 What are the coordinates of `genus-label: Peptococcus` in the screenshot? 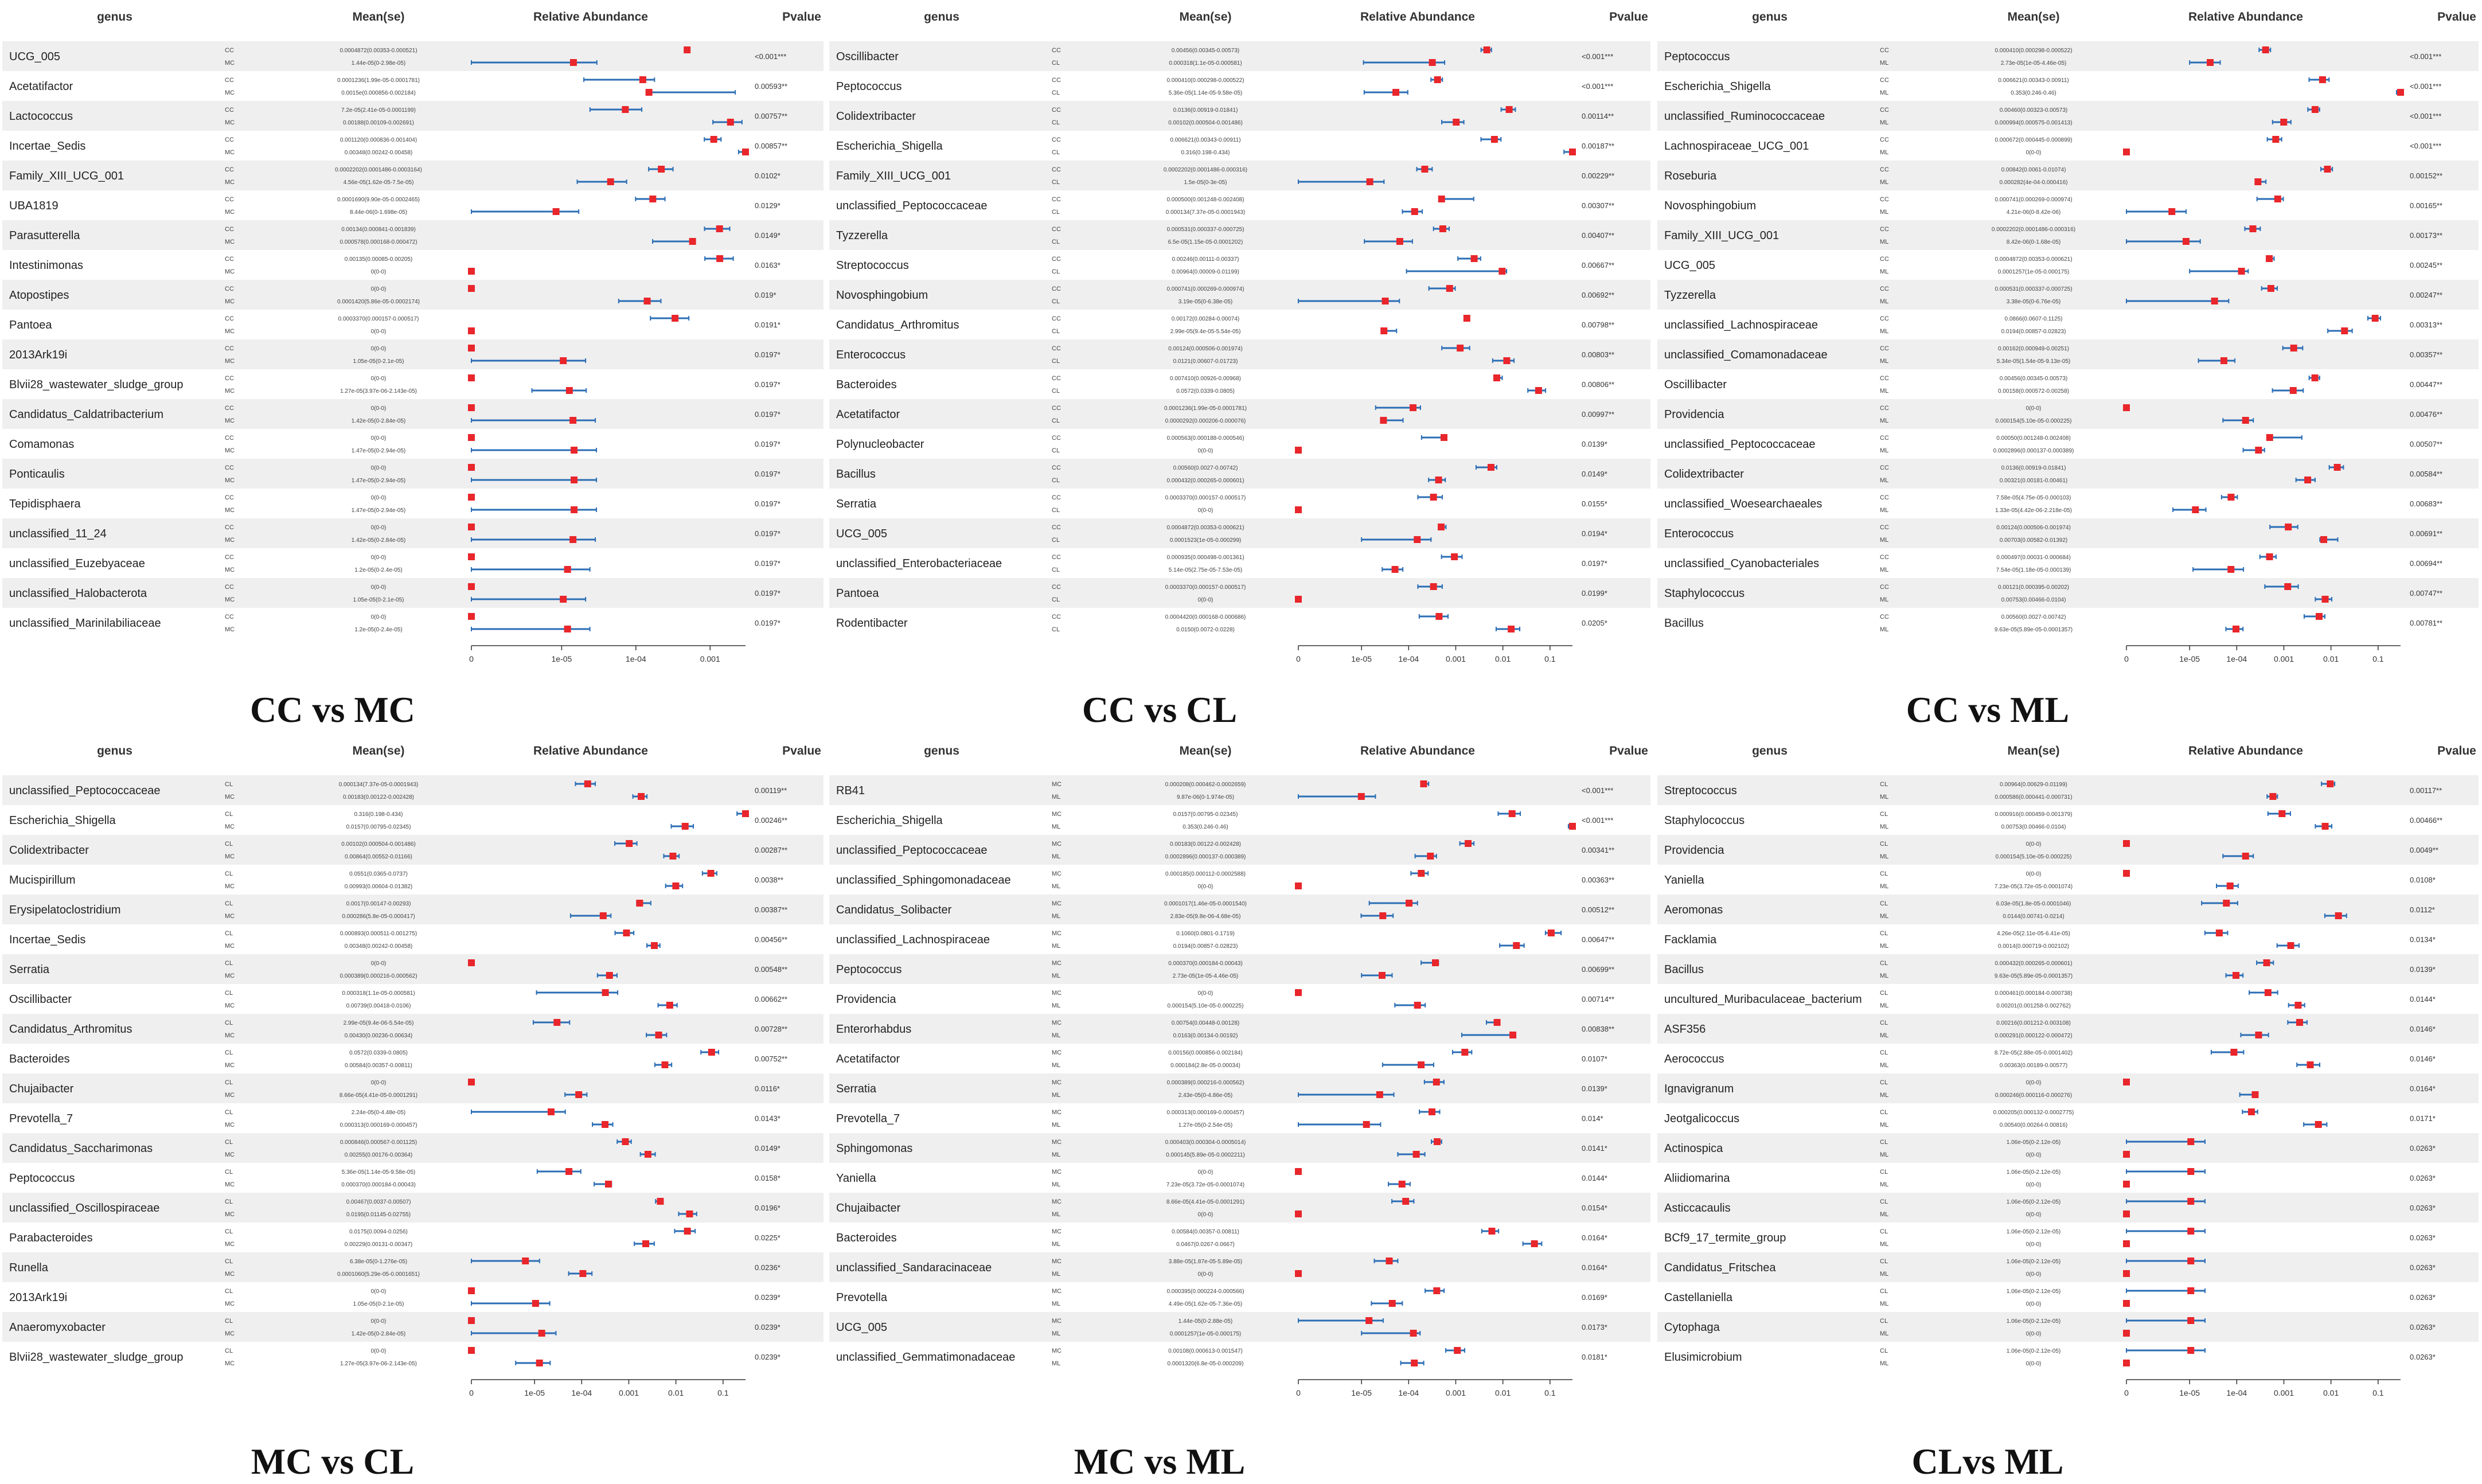 It's located at (42, 1179).